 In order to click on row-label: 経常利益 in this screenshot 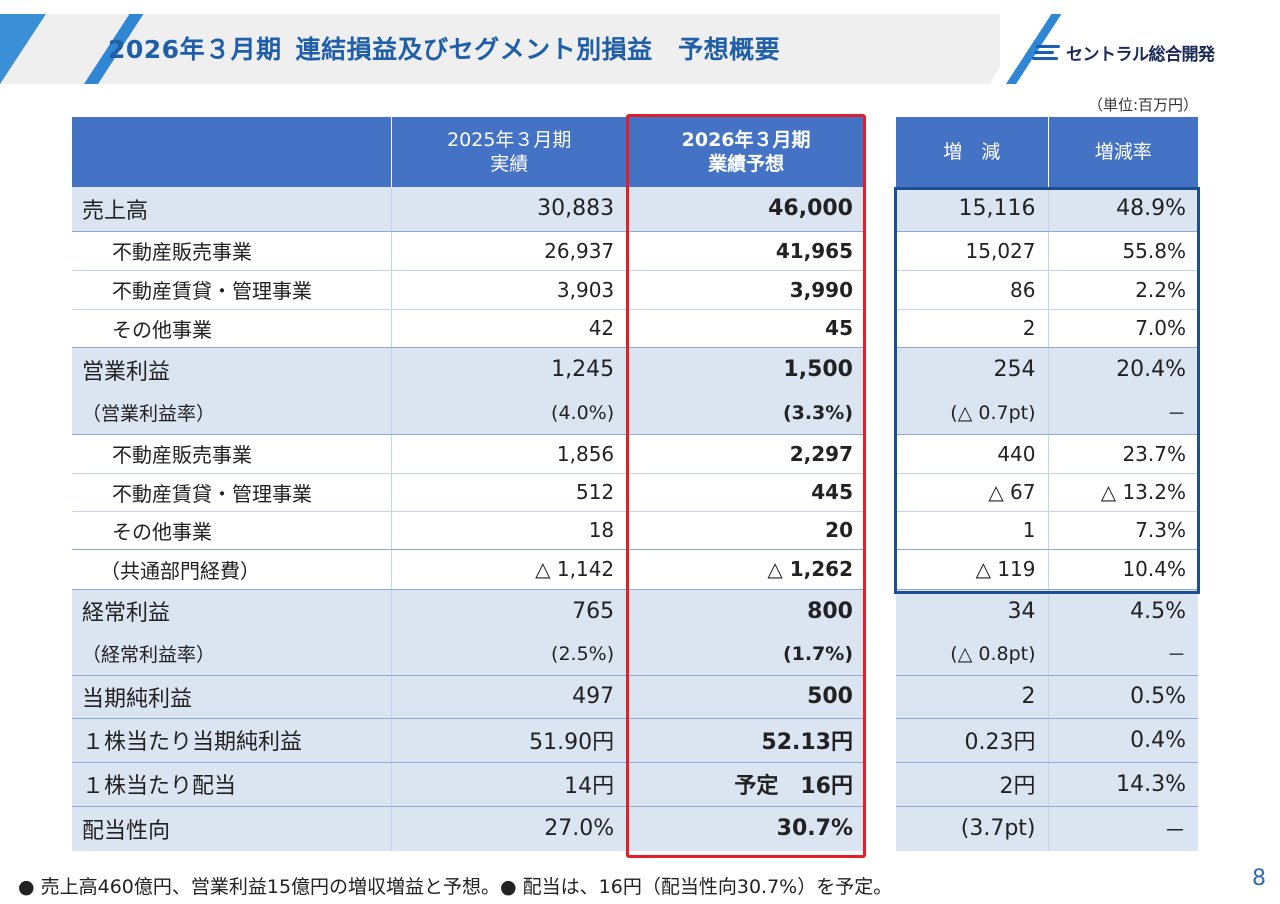, I will do `click(232, 611)`.